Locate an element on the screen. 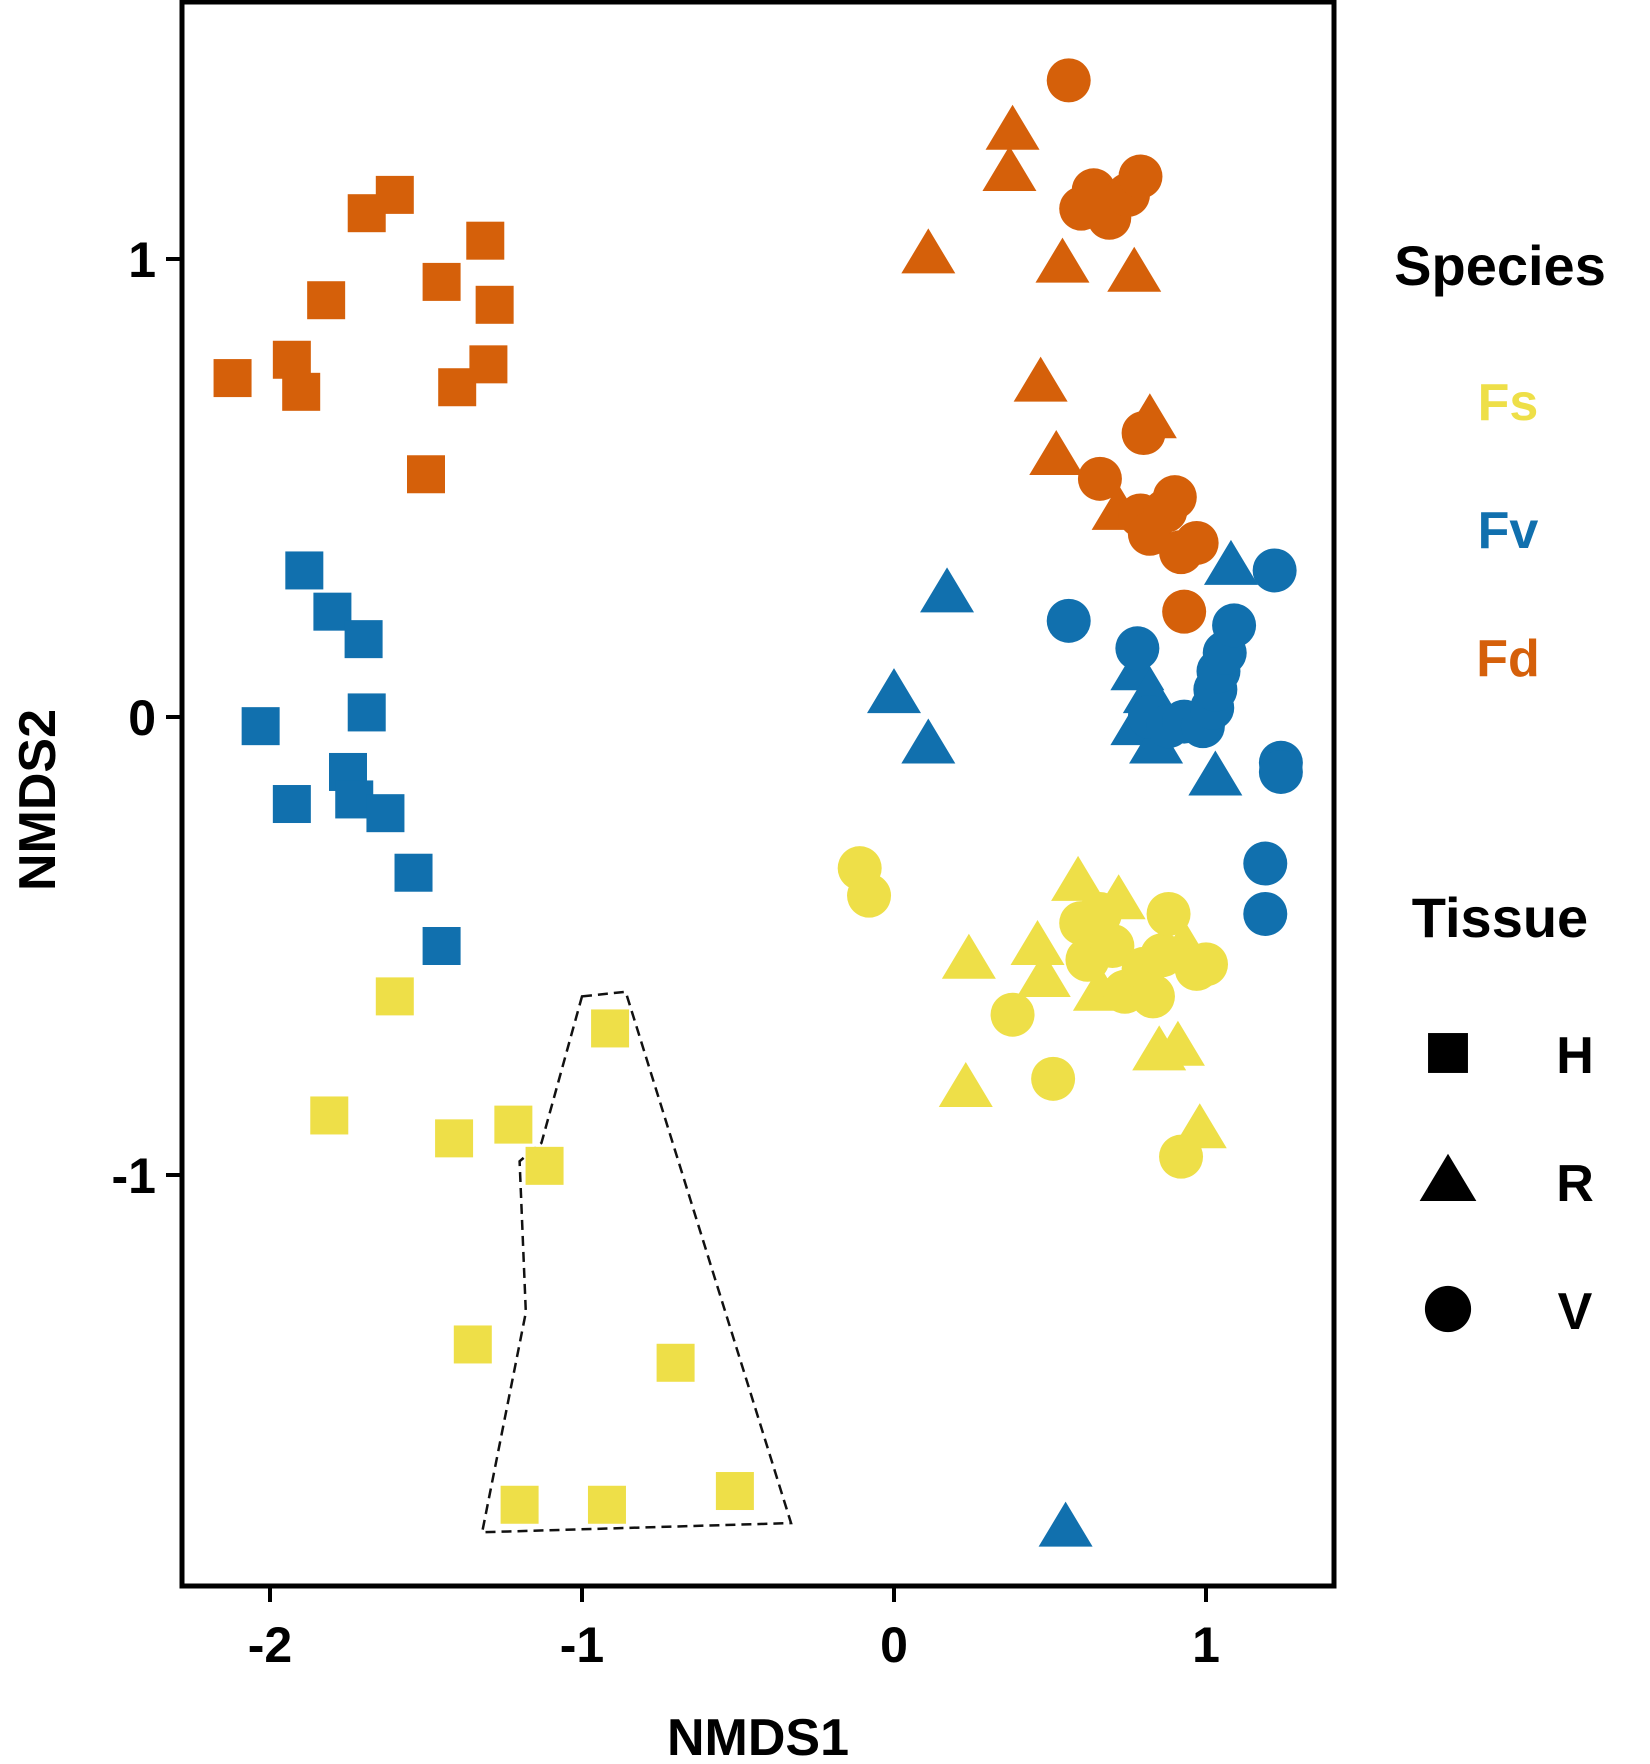 This screenshot has height=1764, width=1650. tissue-legend-label-h: H is located at coordinates (1575, 1056).